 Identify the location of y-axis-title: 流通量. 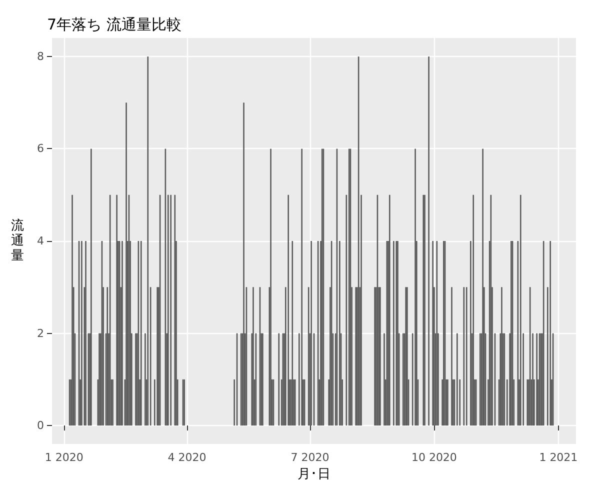
(17, 241).